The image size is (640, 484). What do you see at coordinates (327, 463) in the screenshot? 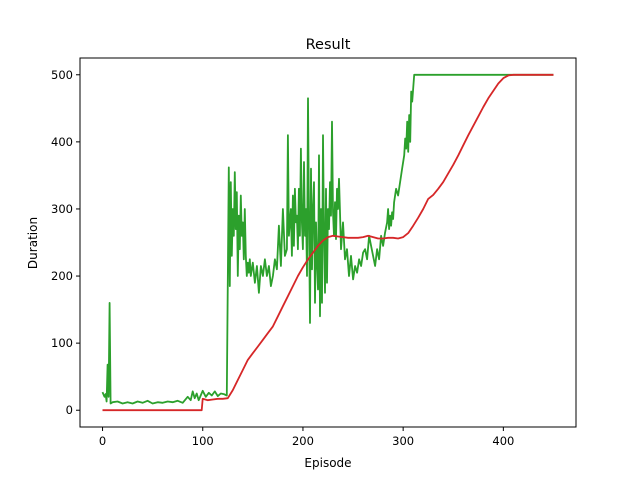
I see `x-axis-label: Episode` at bounding box center [327, 463].